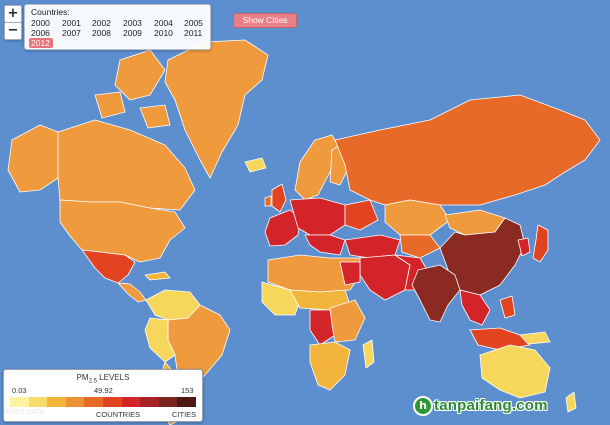 The height and width of the screenshot is (425, 610). I want to click on year-option: 2005, so click(193, 23).